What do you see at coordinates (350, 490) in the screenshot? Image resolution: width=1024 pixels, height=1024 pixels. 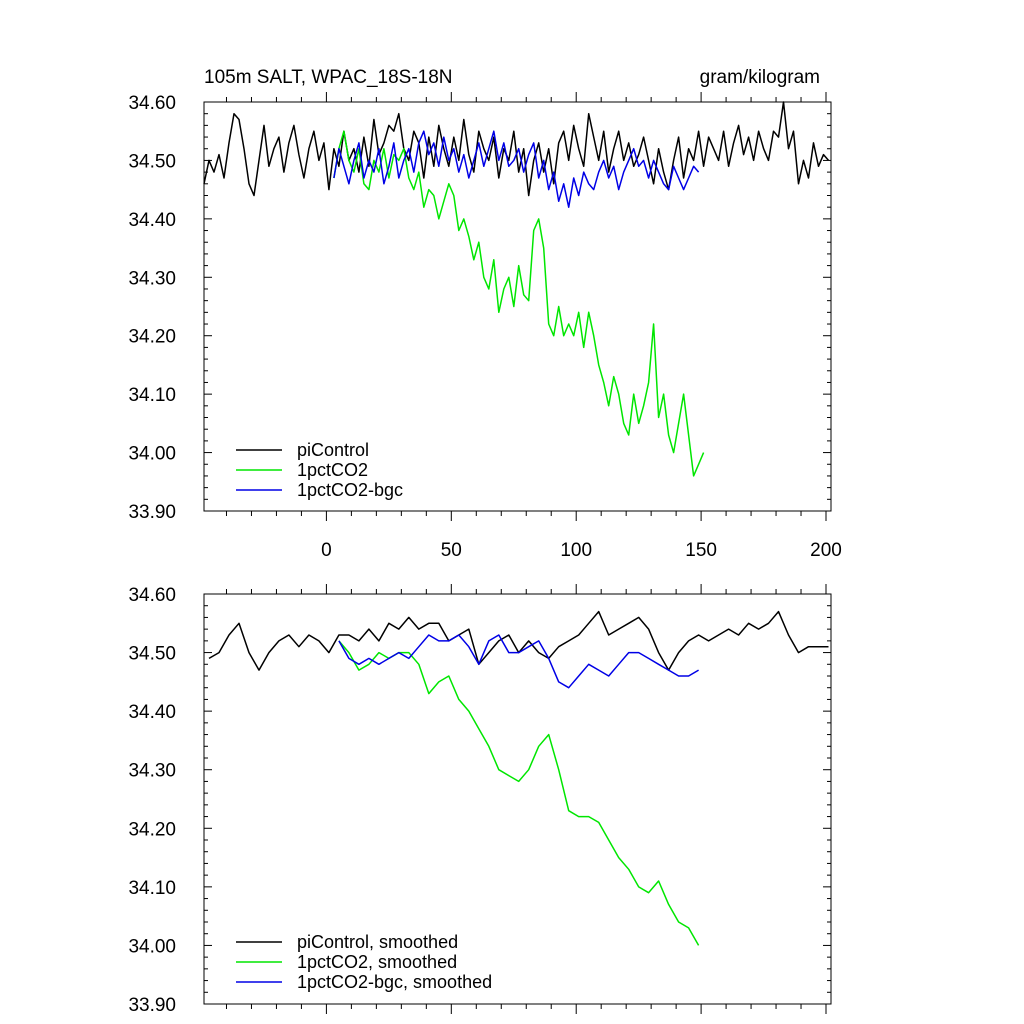 I see `legend-label: 1pctCO2-bgc` at bounding box center [350, 490].